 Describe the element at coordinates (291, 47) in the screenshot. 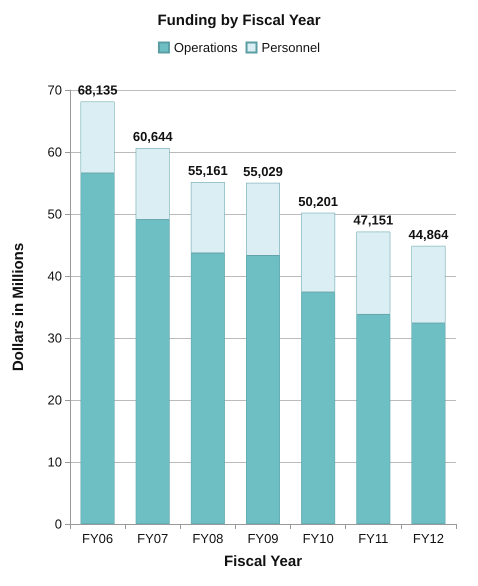

I see `legend-label: Personnel` at that location.